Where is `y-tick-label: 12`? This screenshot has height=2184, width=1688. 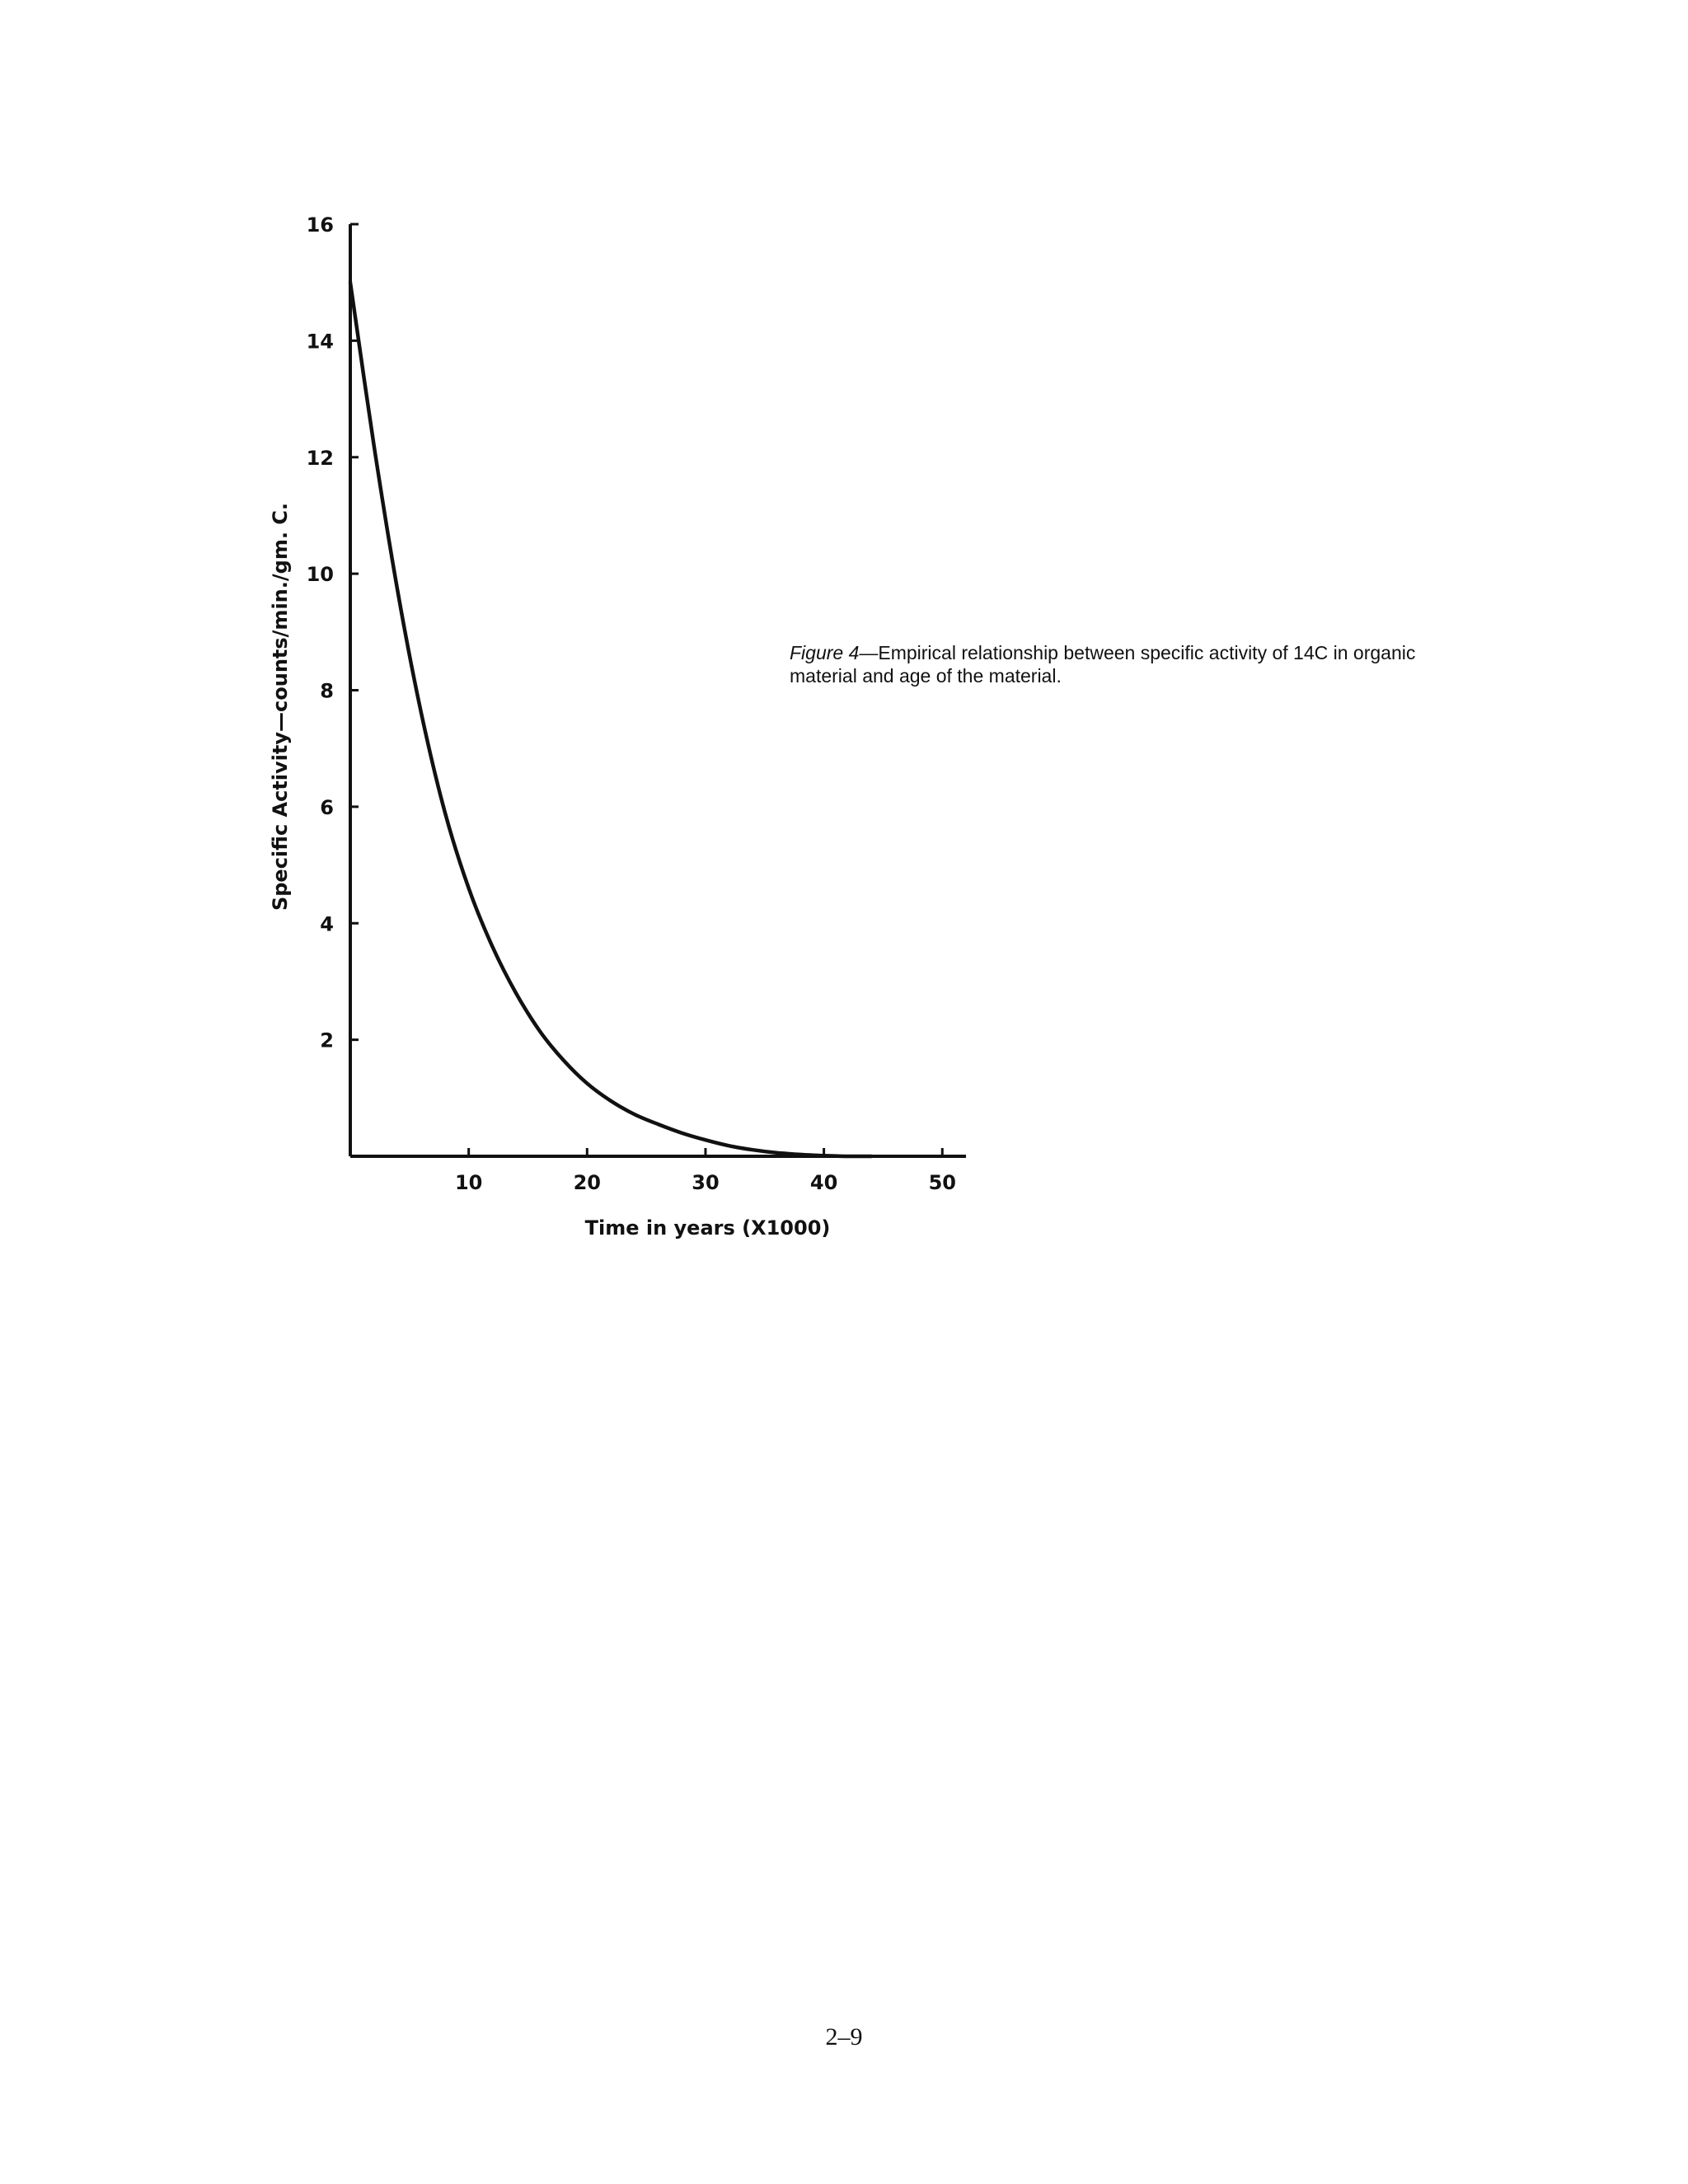 y-tick-label: 12 is located at coordinates (321, 458).